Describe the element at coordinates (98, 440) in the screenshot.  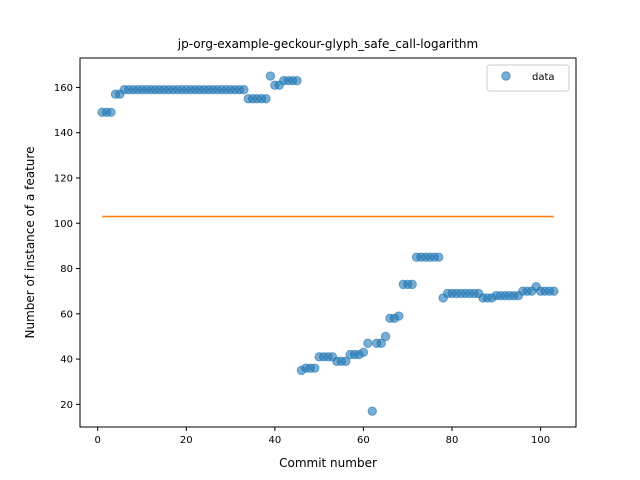
I see `x-tick-label: 0` at that location.